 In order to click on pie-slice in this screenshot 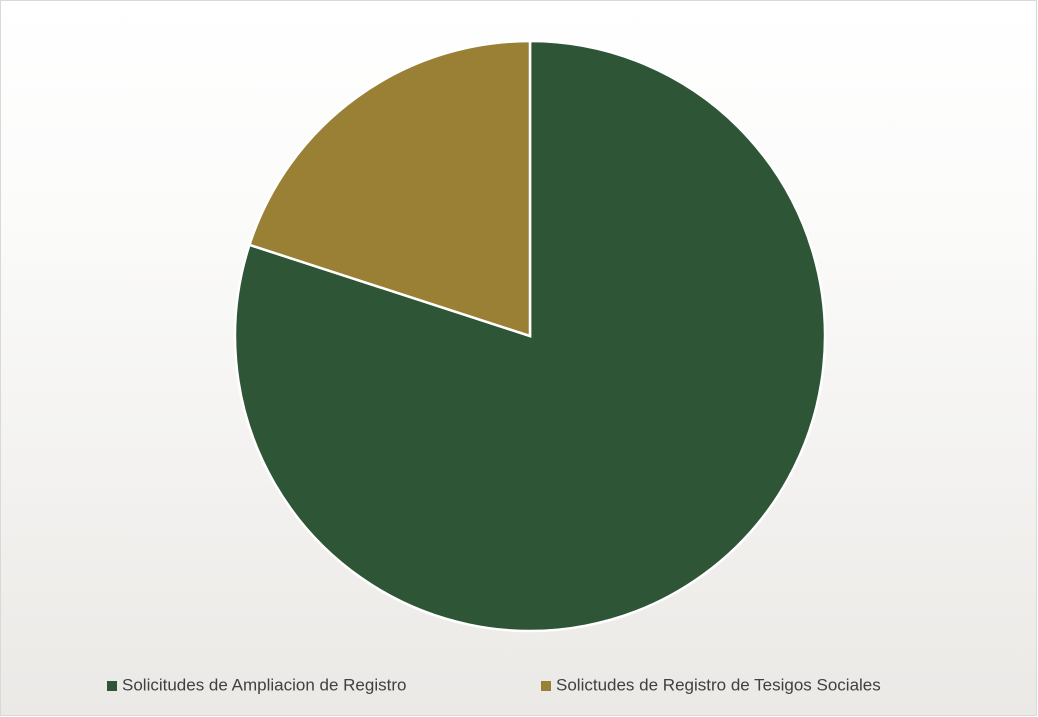, I will do `click(389, 188)`.